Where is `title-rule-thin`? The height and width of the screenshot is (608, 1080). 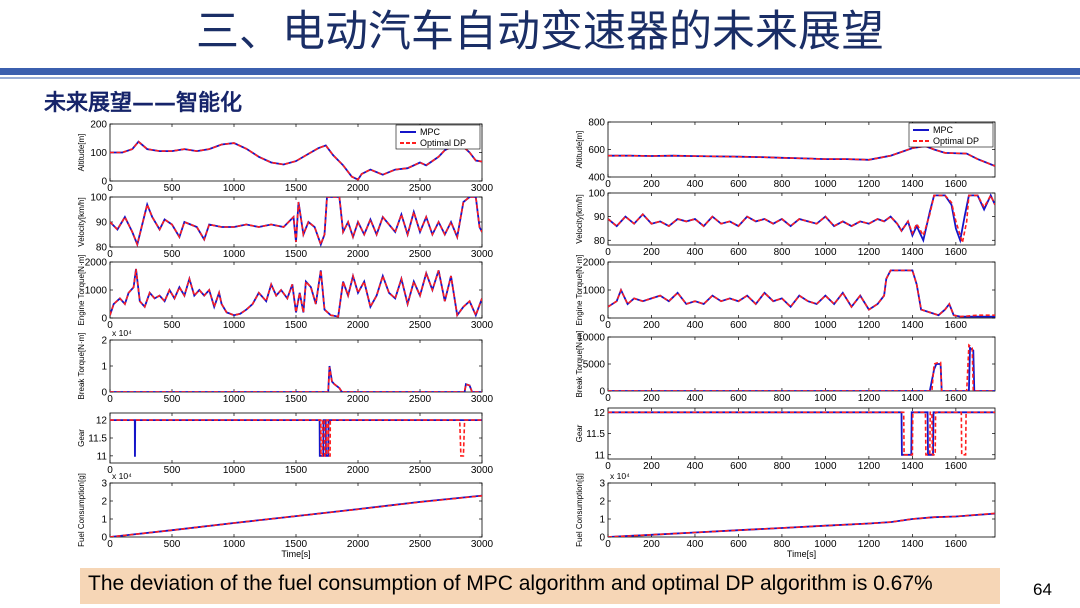
title-rule-thin is located at coordinates (540, 78).